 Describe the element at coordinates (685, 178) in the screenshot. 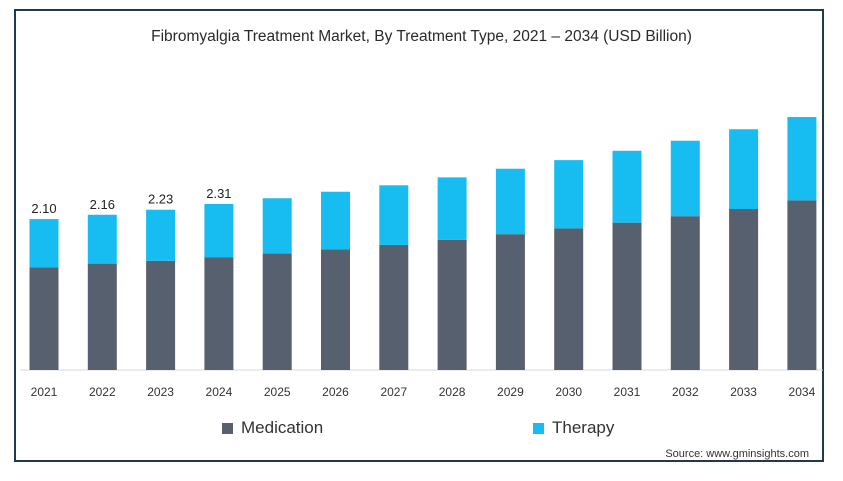

I see `bar-therapy-2032` at that location.